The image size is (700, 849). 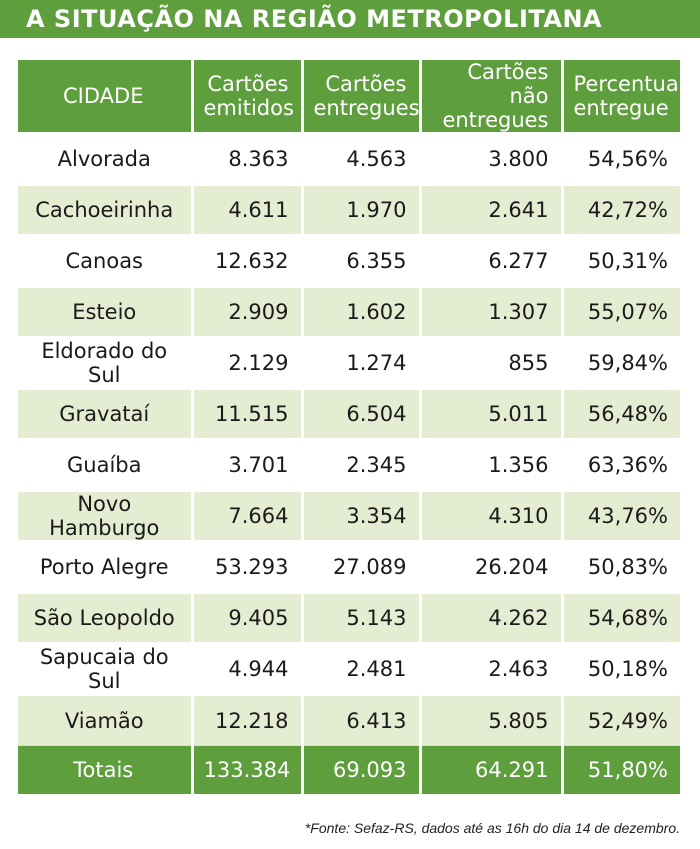 I want to click on table-row: São Leopoldo 9.405 5.143 4.262 54,68%, so click(x=349, y=618).